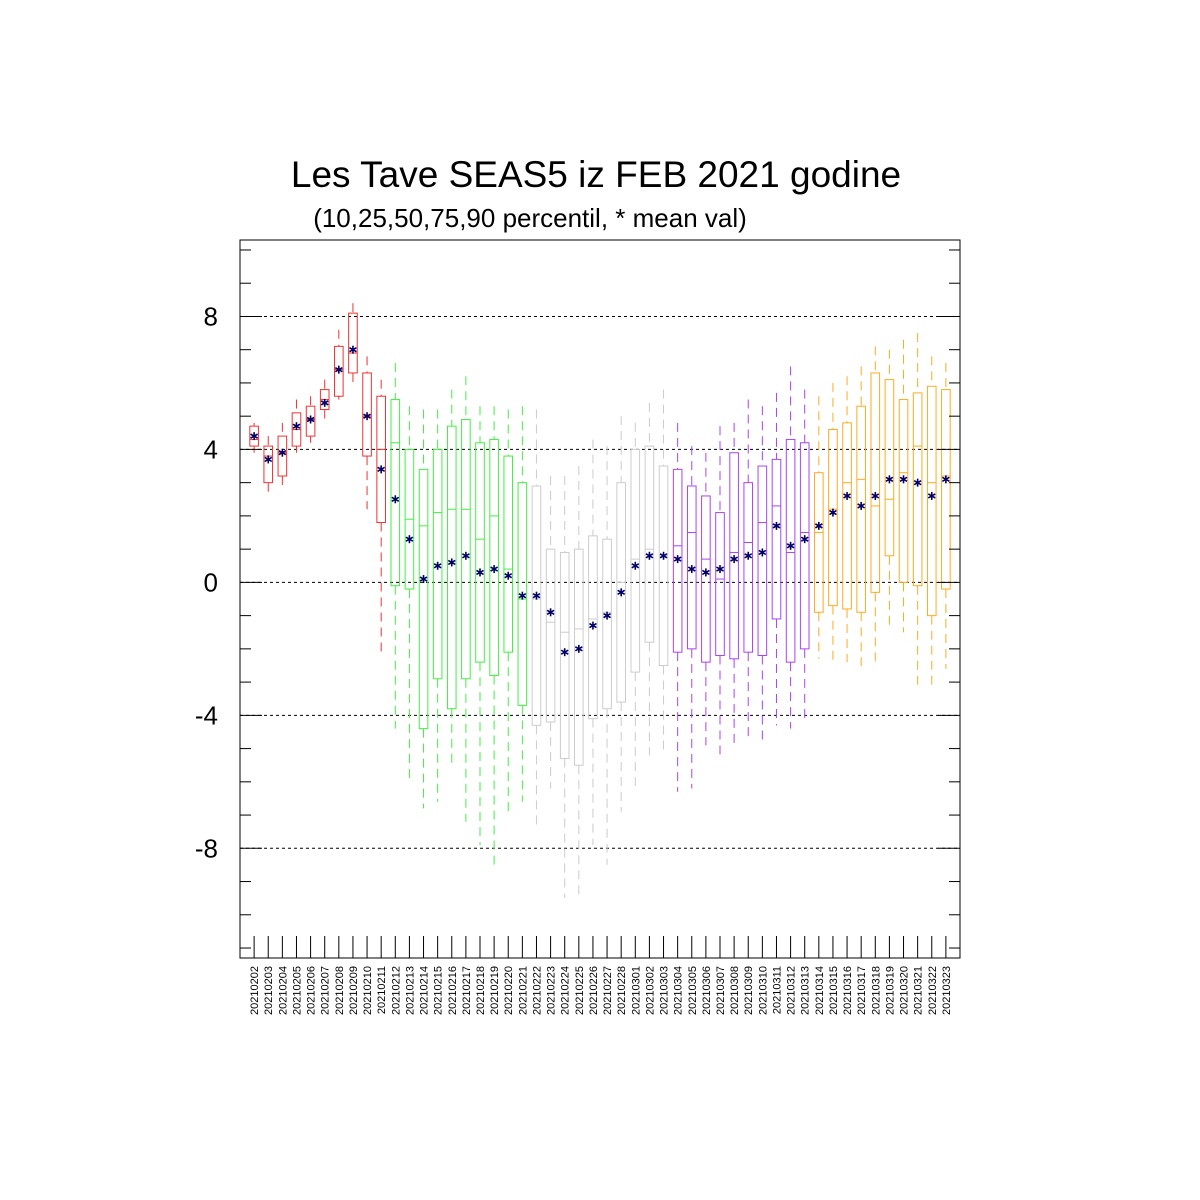 The image size is (1200, 1200). Describe the element at coordinates (792, 990) in the screenshot. I see `x-tick-label: 20210312` at that location.